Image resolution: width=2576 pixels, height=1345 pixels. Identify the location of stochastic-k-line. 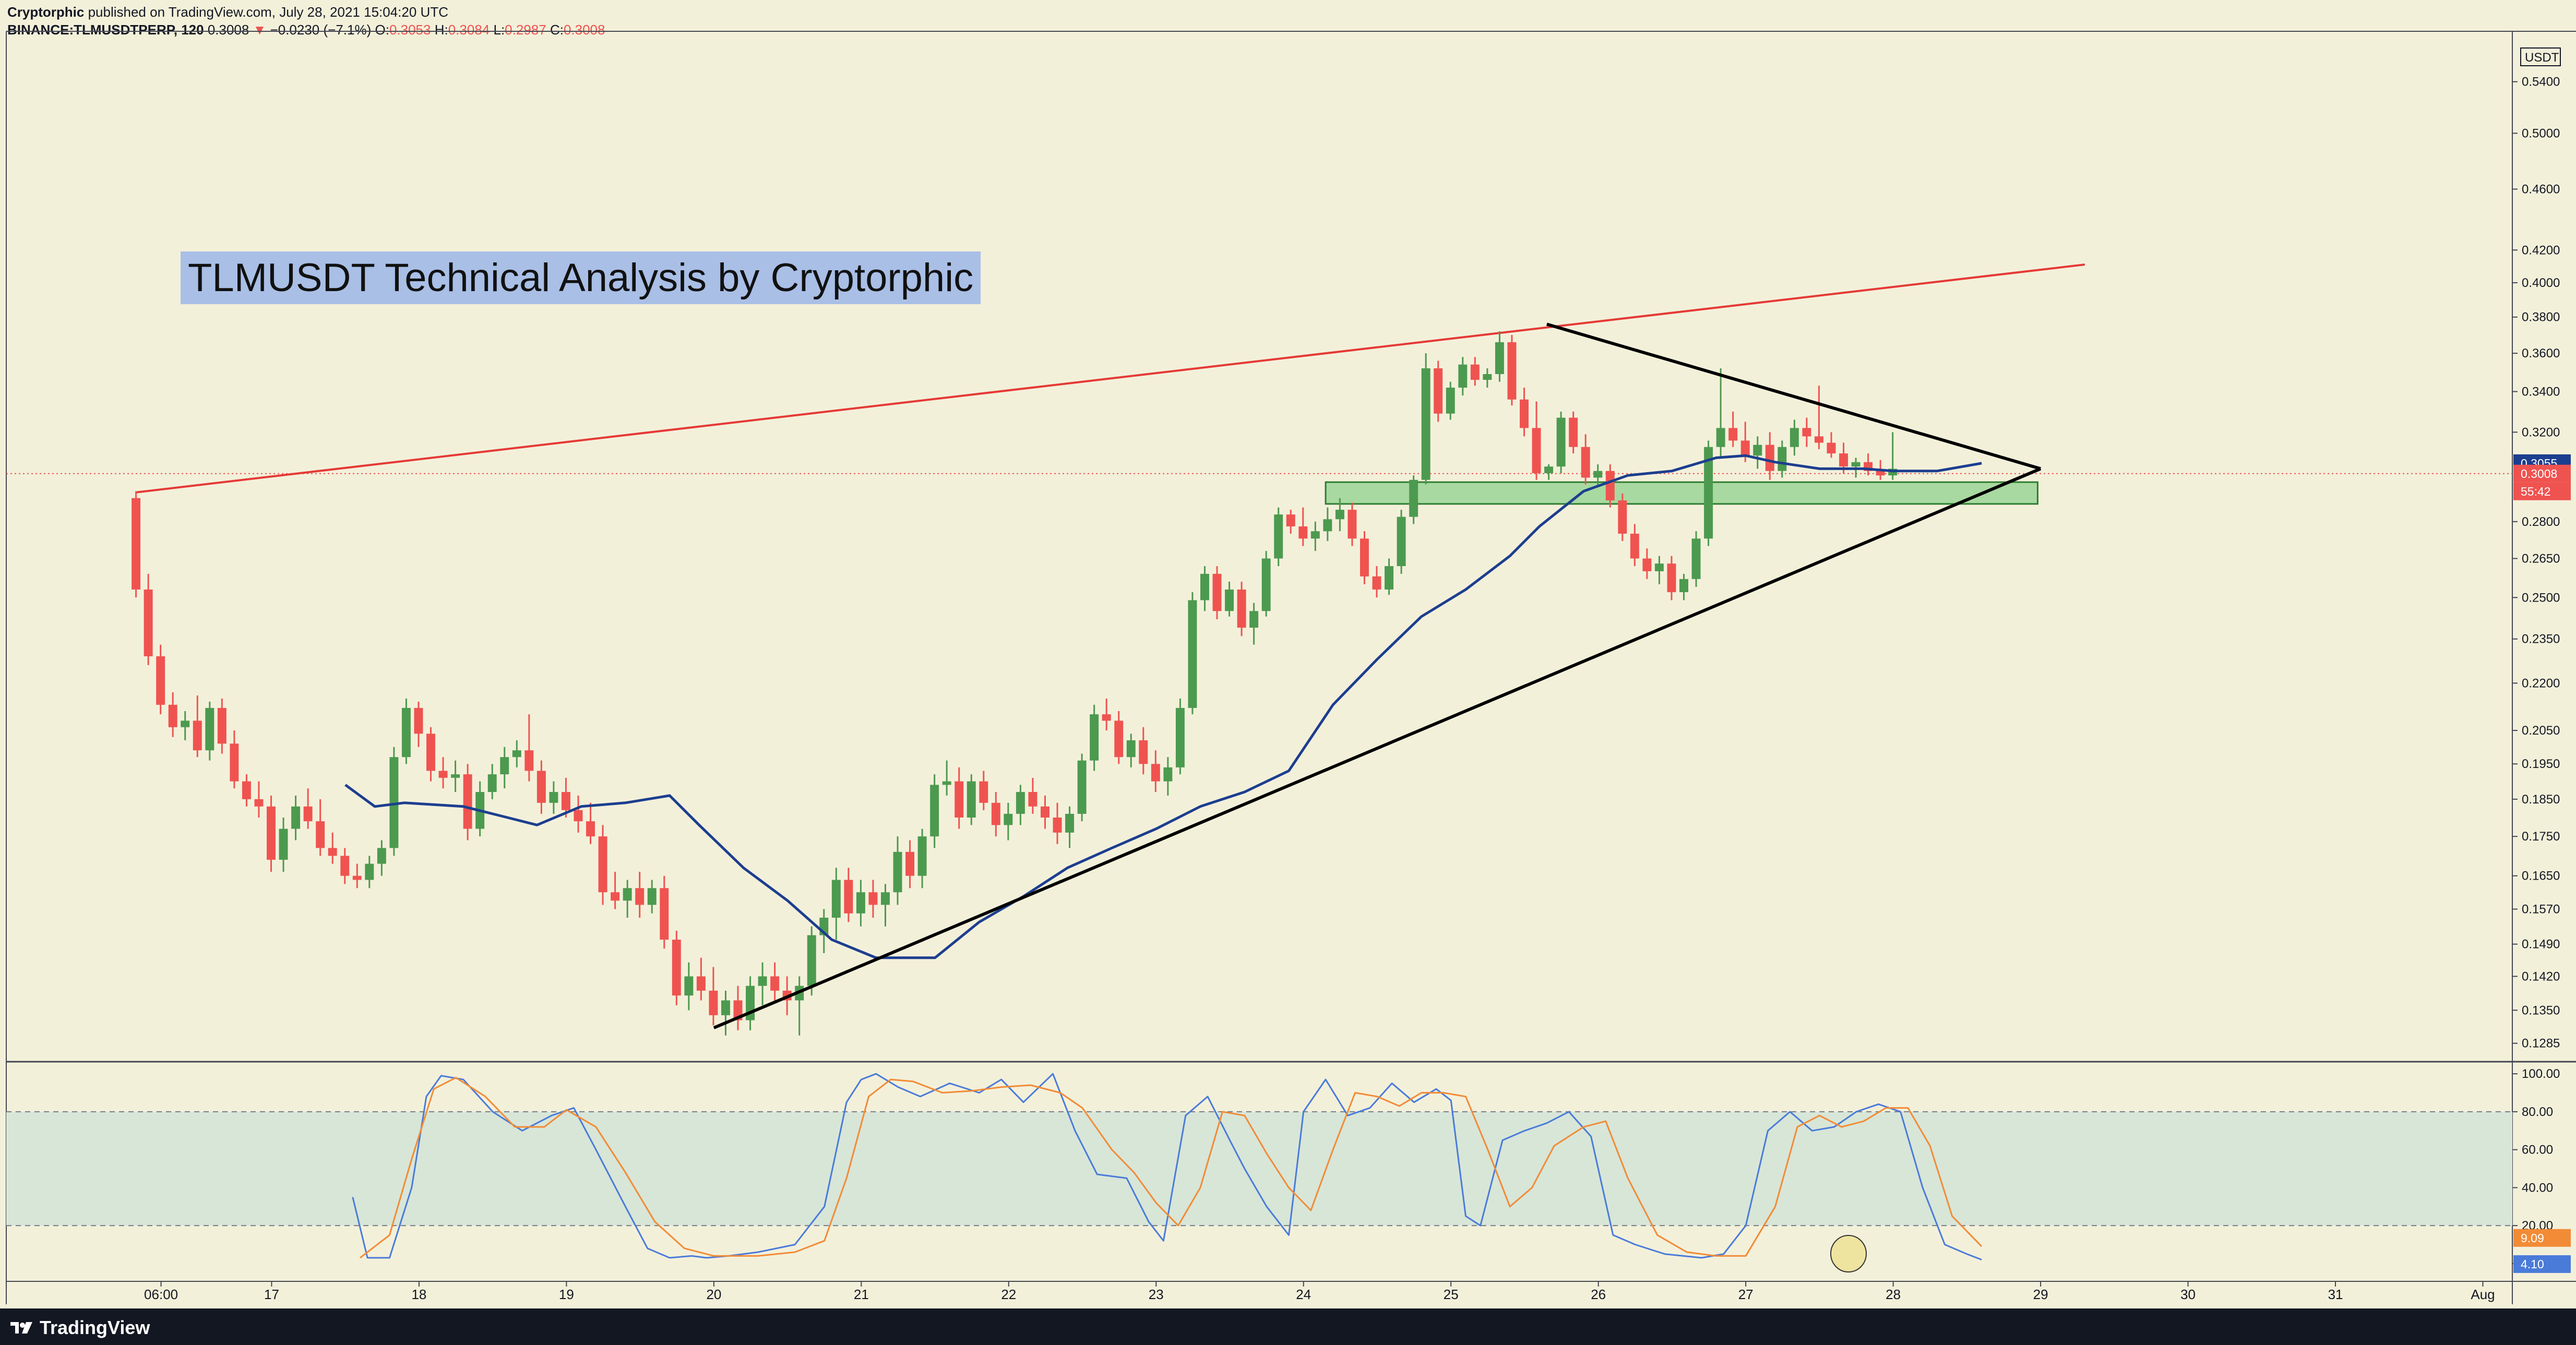
(1167, 1166).